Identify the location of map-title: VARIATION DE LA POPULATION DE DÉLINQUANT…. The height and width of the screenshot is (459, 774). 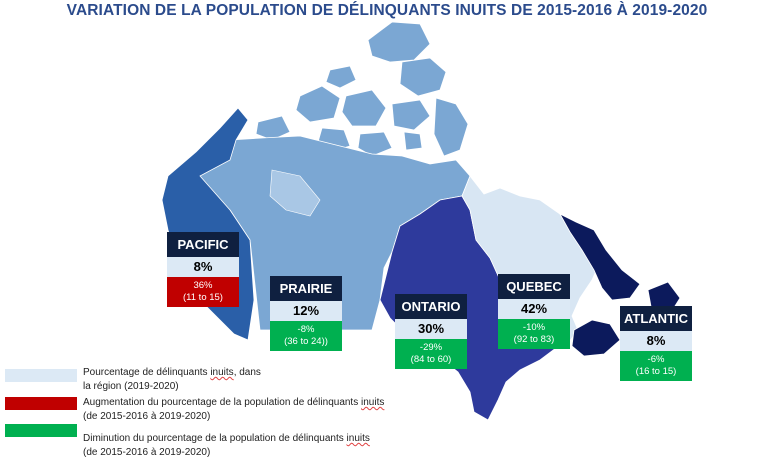
(387, 10).